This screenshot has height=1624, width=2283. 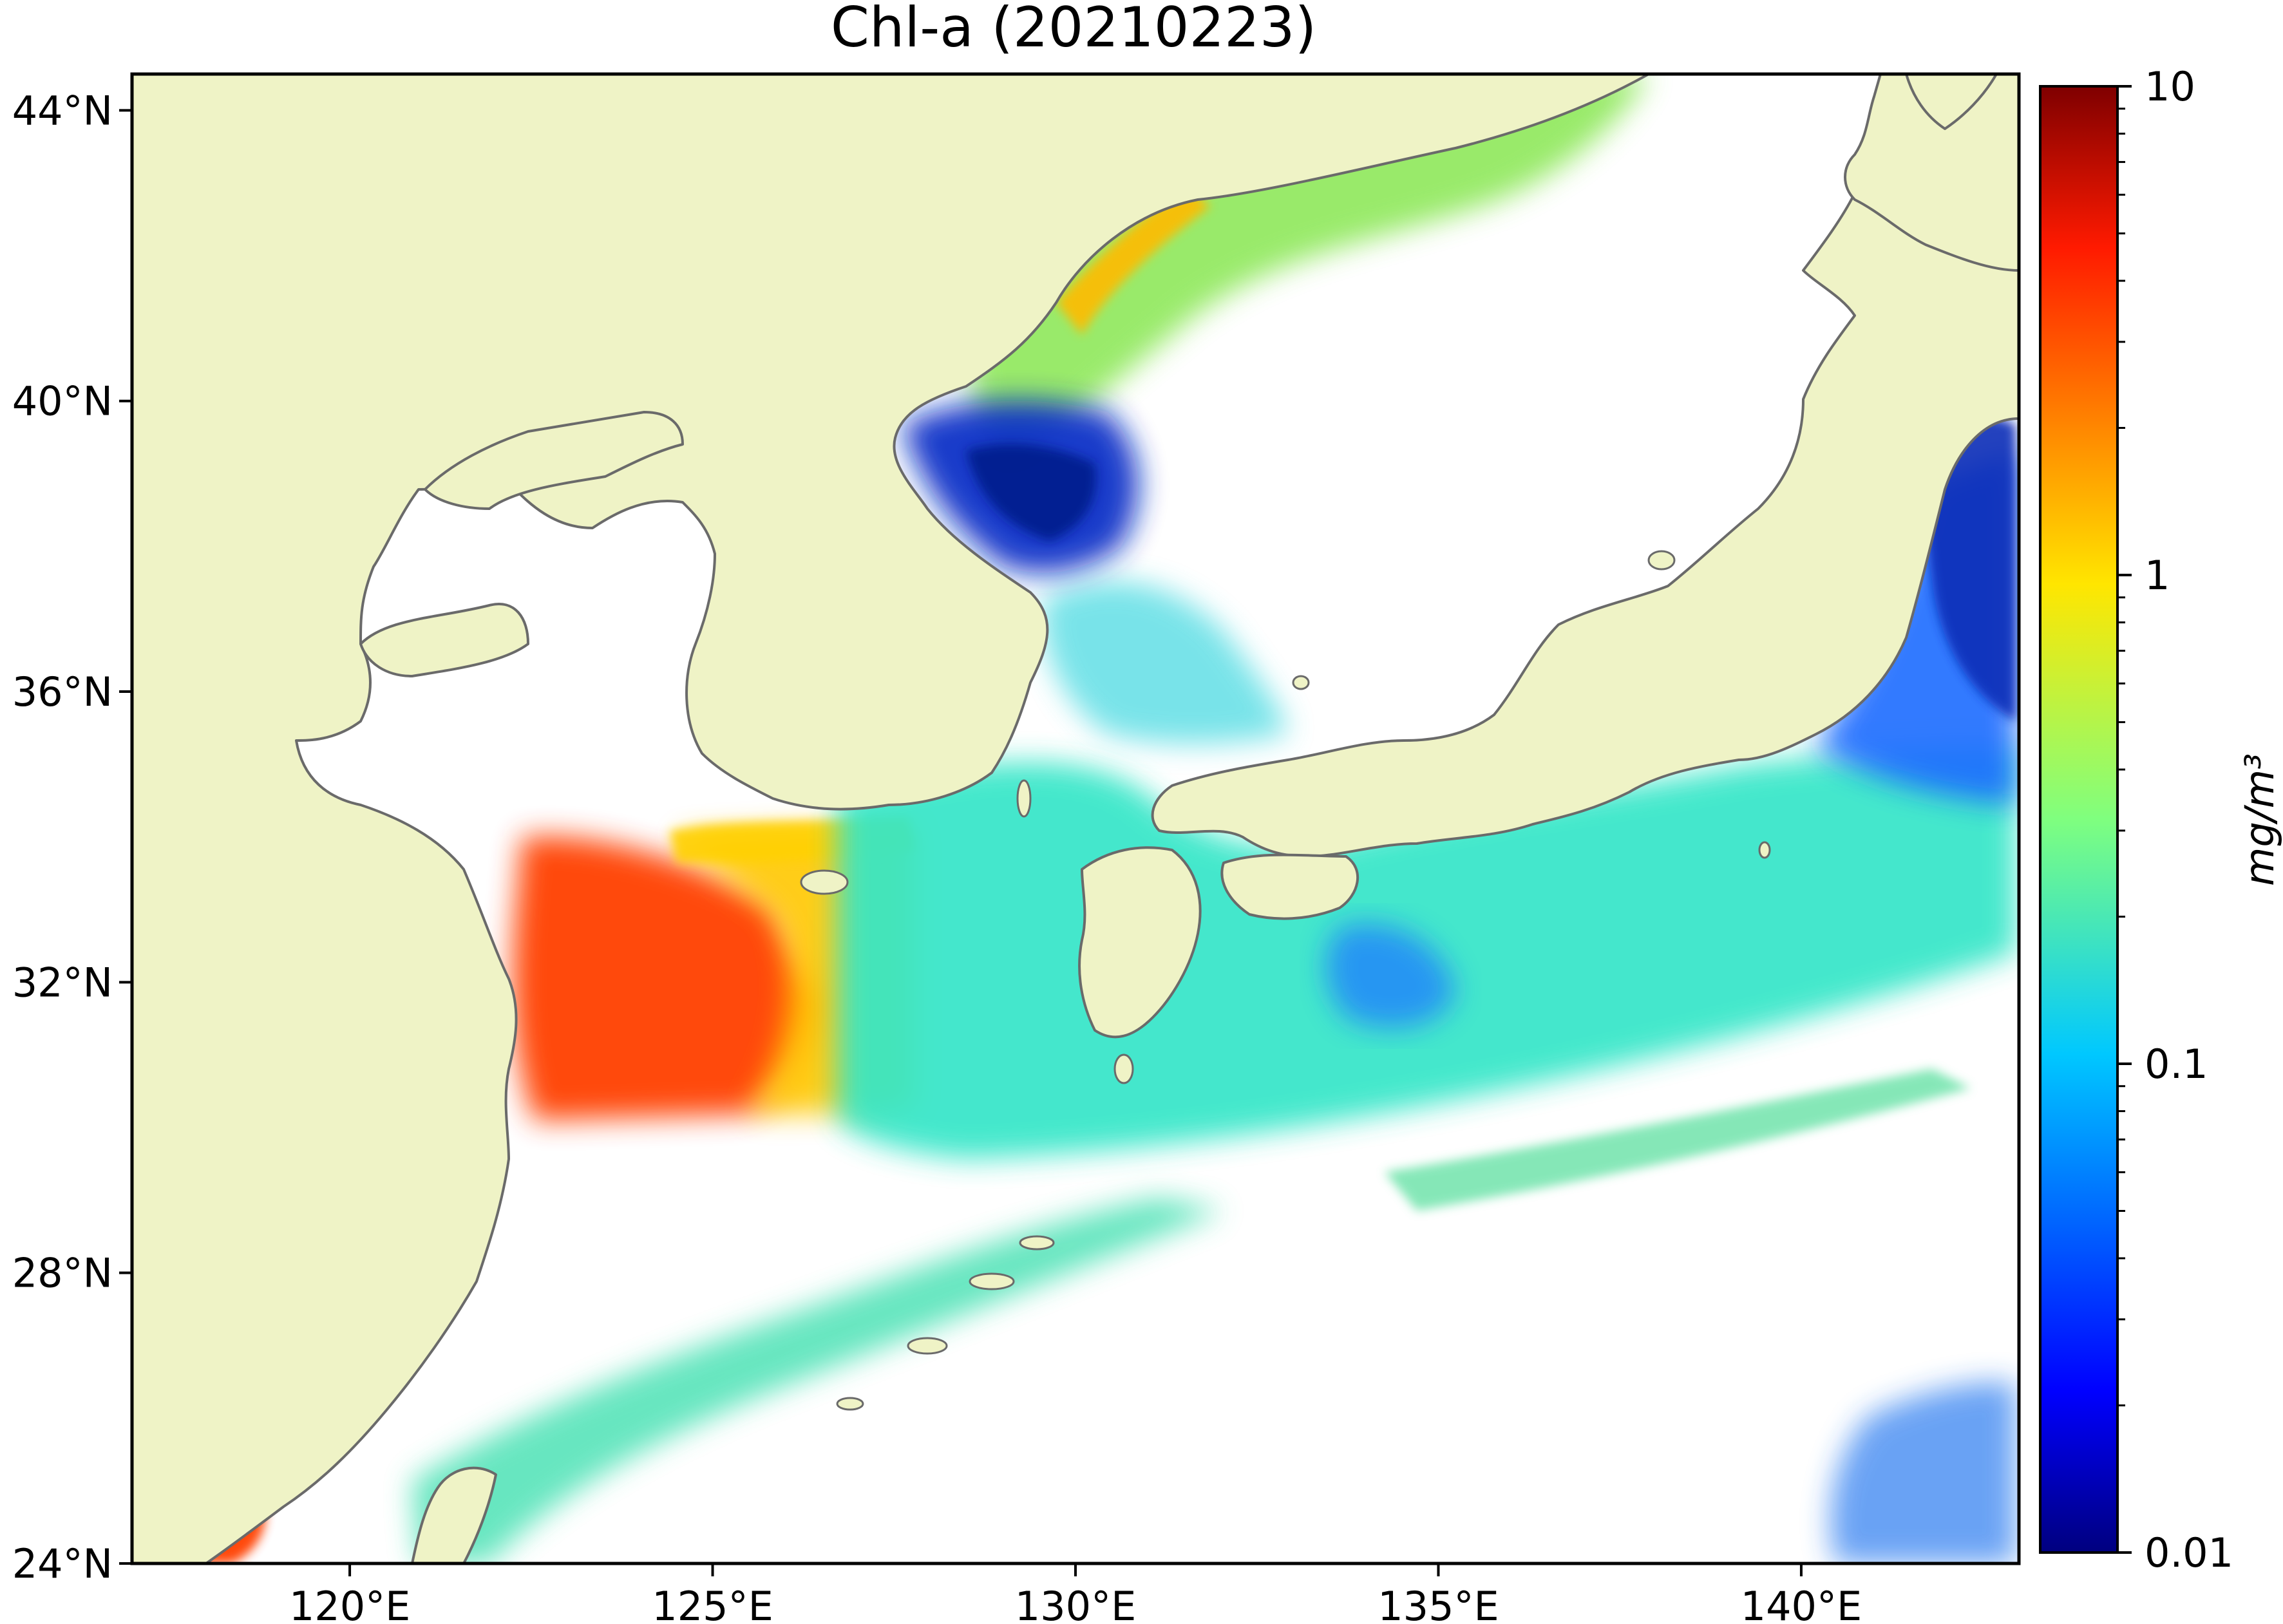 I want to click on colorbar-tick-label: 0.1, so click(x=2176, y=1064).